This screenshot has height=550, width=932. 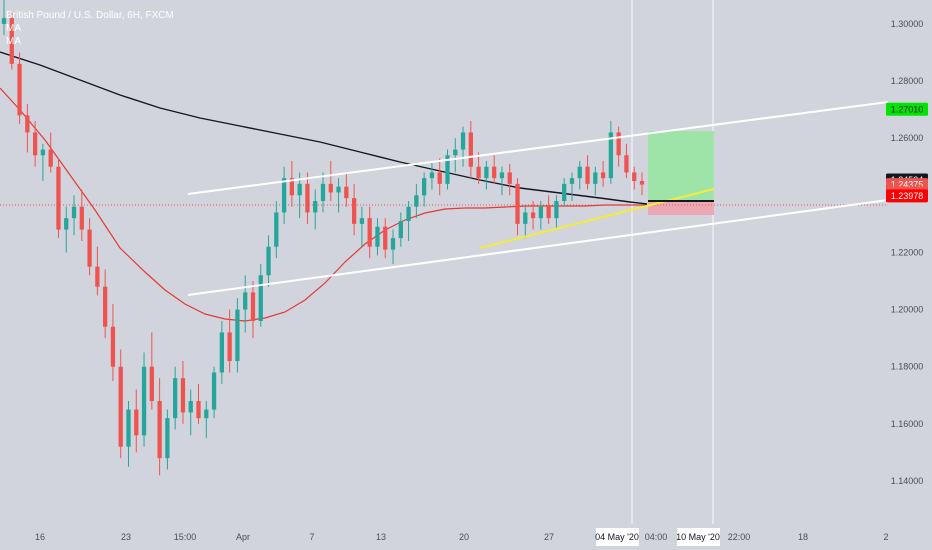 What do you see at coordinates (311, 537) in the screenshot?
I see `time-axis-tick: 7` at bounding box center [311, 537].